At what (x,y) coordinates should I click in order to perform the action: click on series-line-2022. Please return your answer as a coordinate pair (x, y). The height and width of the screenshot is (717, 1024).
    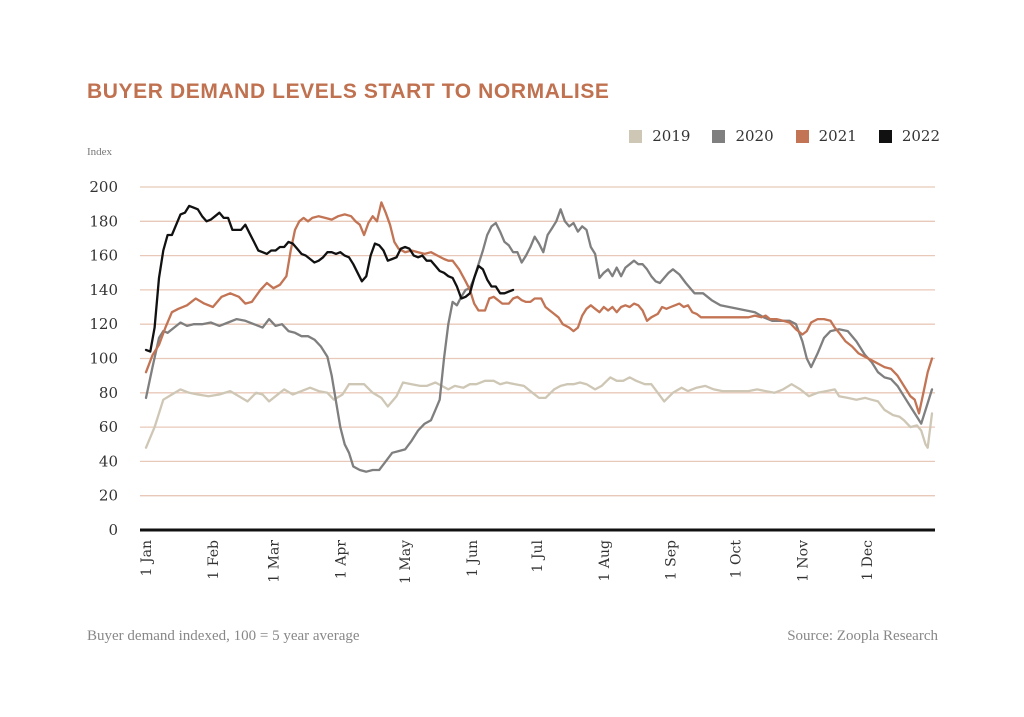
    Looking at the image, I should click on (329, 278).